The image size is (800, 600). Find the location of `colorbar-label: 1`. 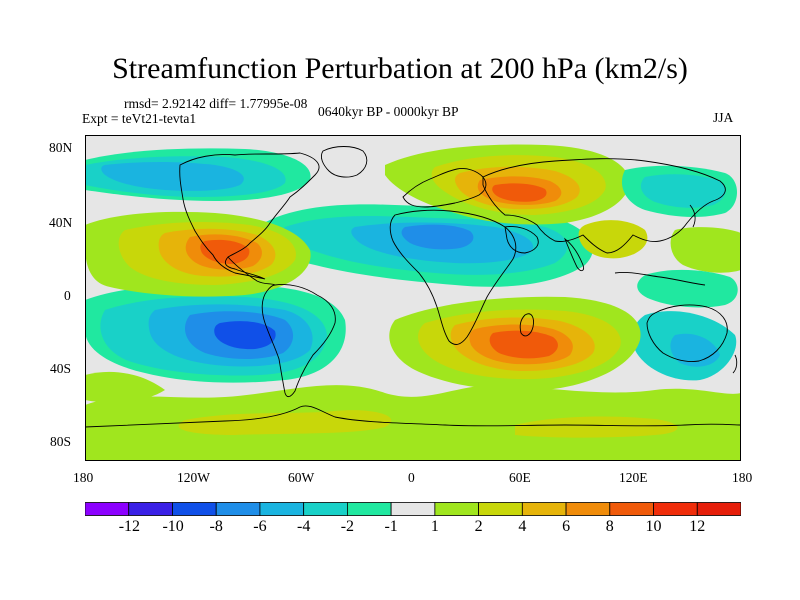

colorbar-label: 1 is located at coordinates (434, 526).